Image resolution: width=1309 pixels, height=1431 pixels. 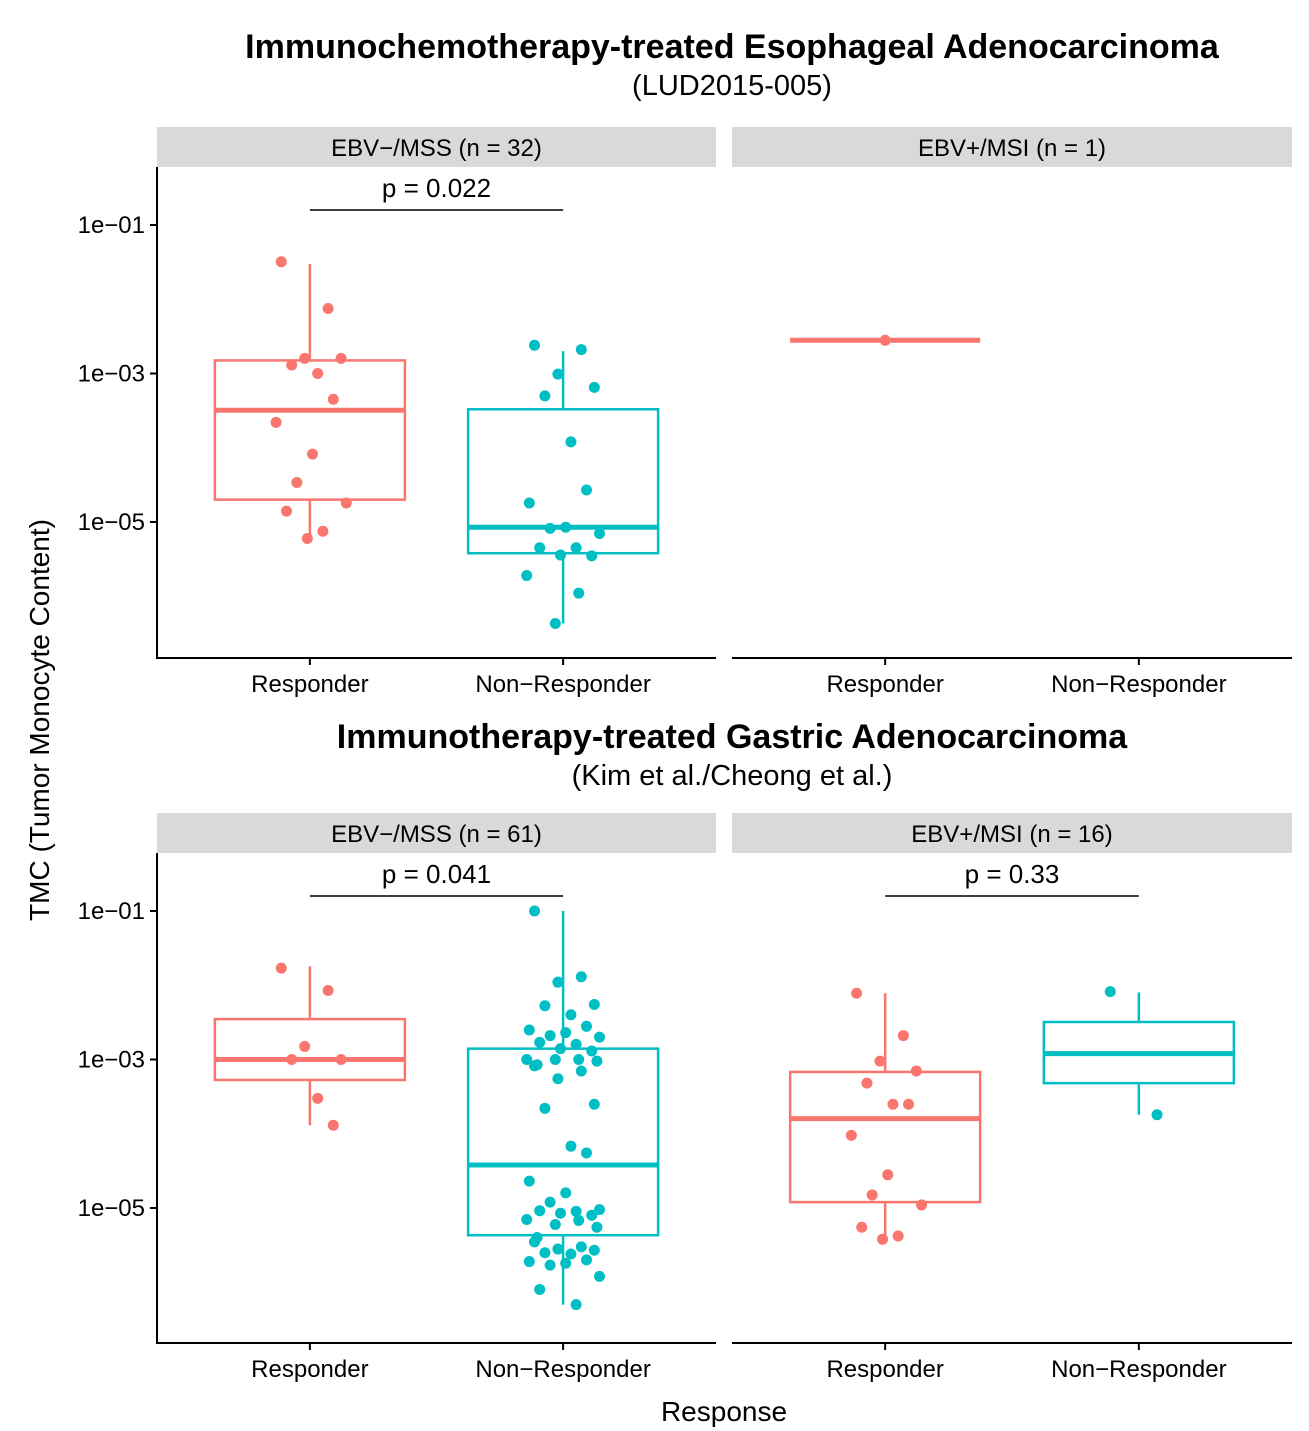 I want to click on facet-strip-label: EBV+/MSI (n = 16), so click(x=1011, y=834).